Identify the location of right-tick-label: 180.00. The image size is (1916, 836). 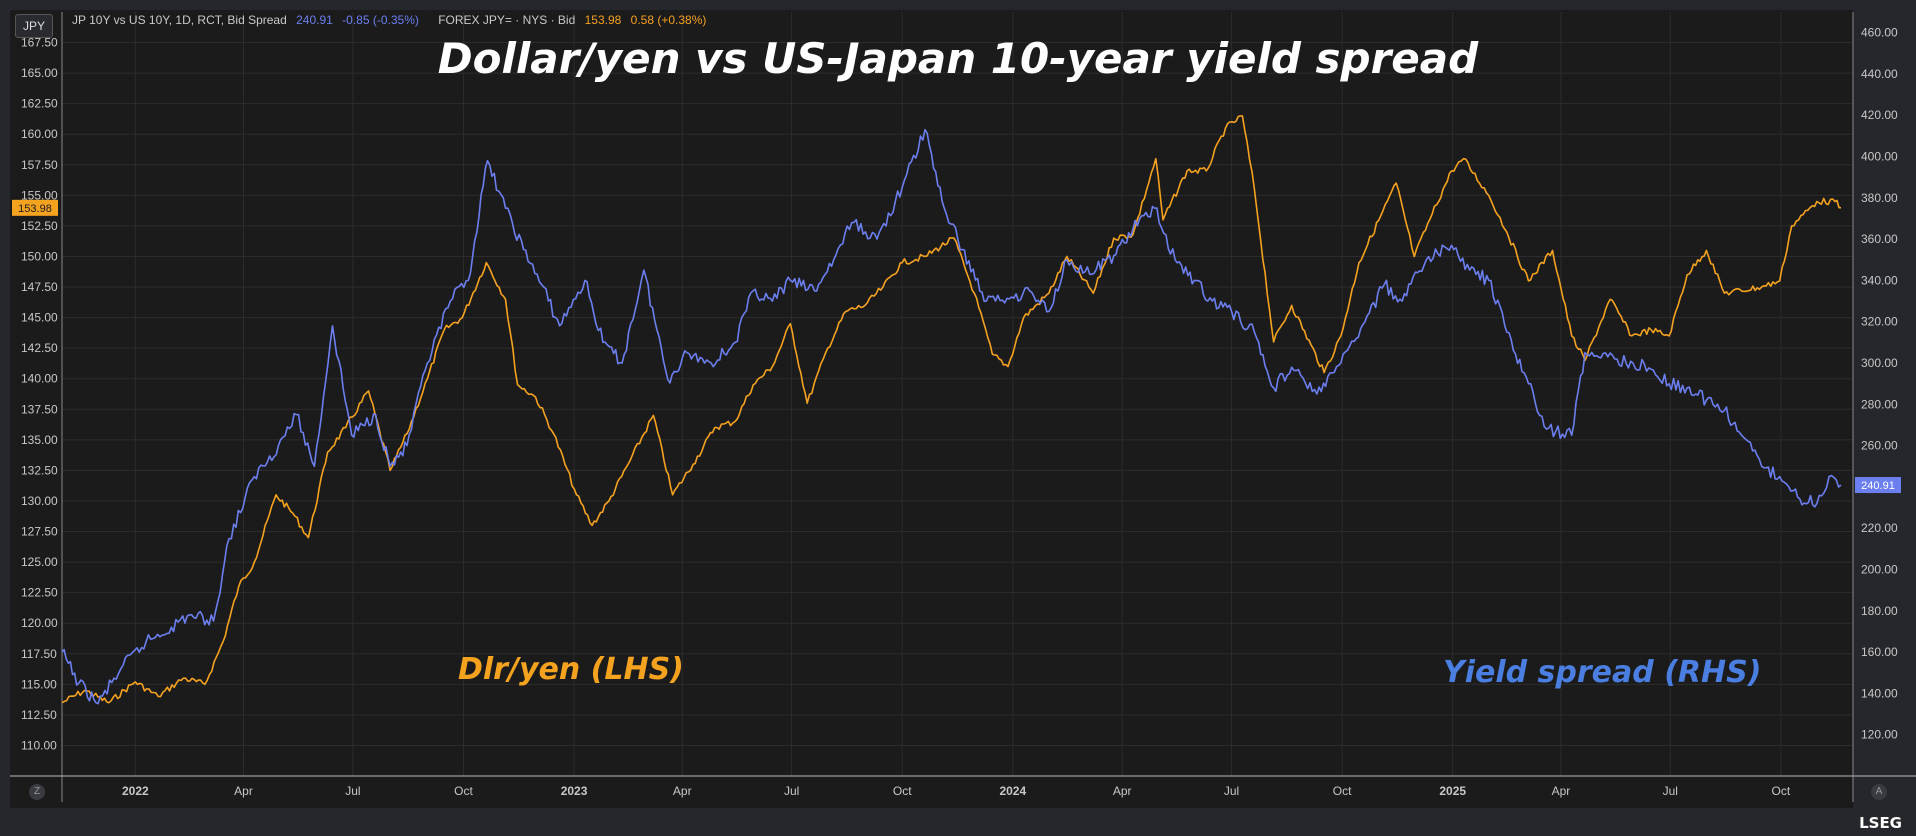
(1879, 611).